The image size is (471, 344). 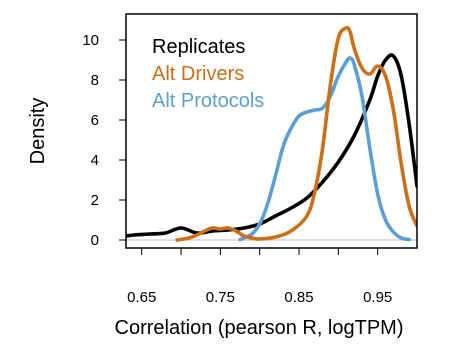 I want to click on y-tick-label: 2, so click(x=95, y=200).